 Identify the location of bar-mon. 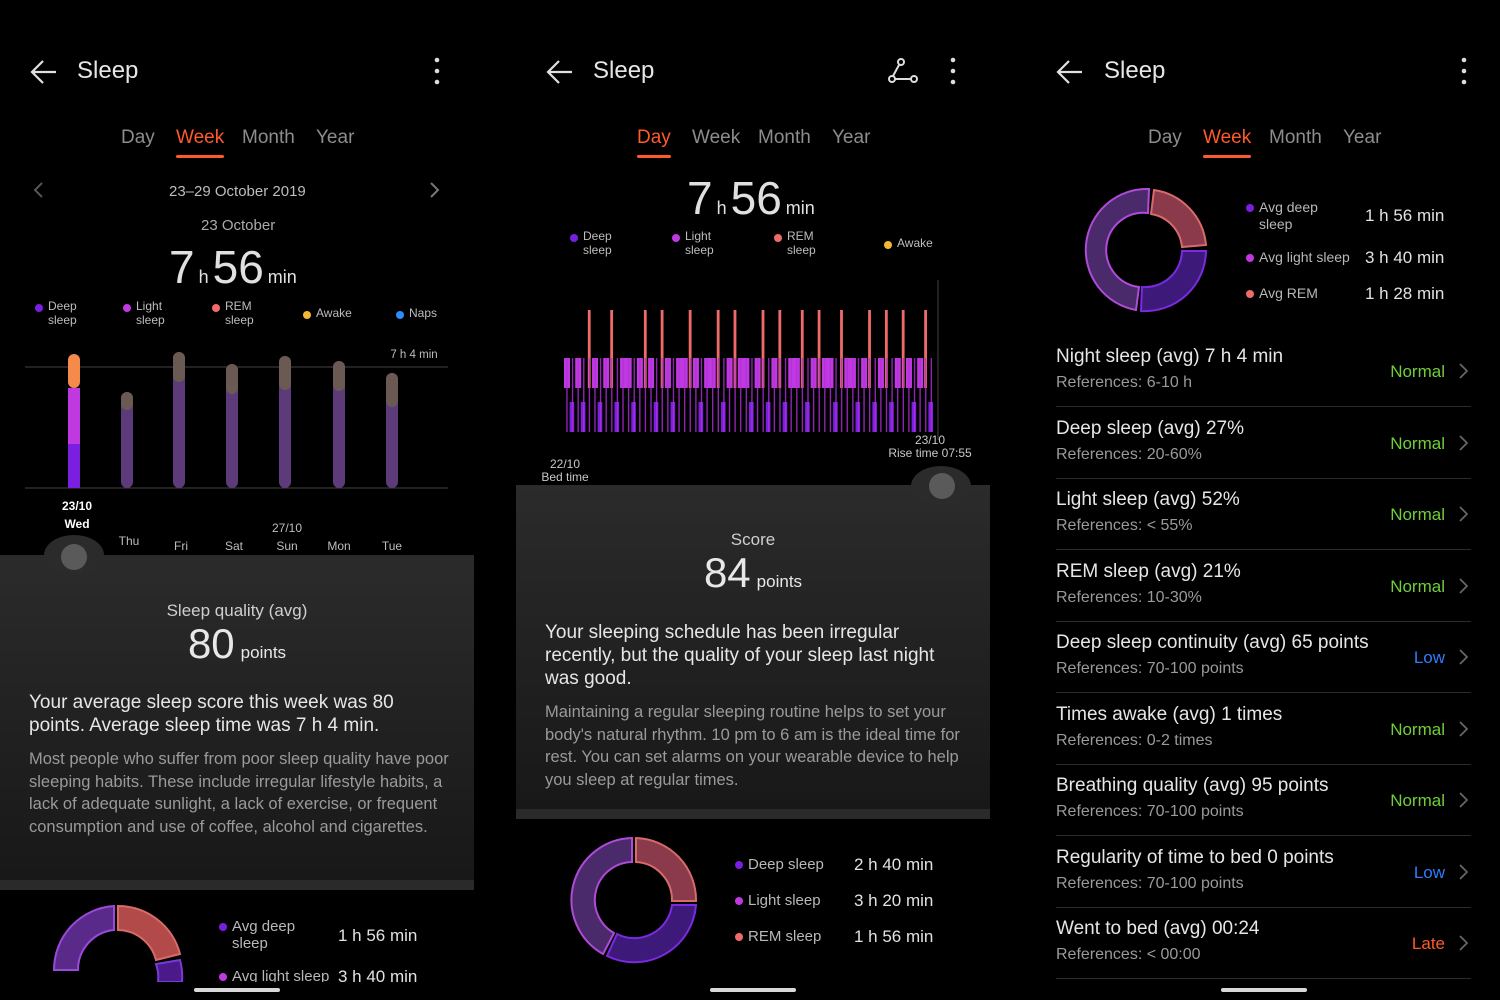
(339, 424).